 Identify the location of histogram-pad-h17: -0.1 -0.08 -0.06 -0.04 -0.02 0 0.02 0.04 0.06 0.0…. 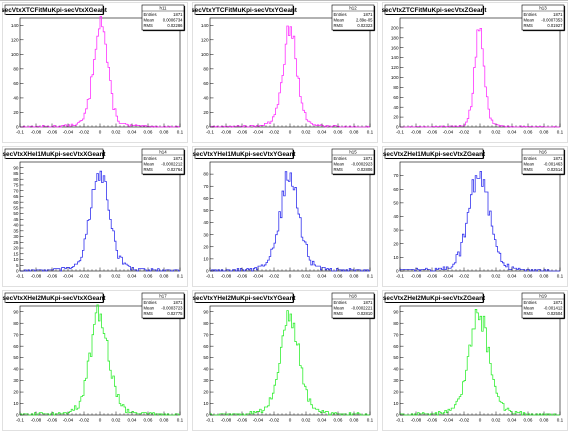
(95, 360).